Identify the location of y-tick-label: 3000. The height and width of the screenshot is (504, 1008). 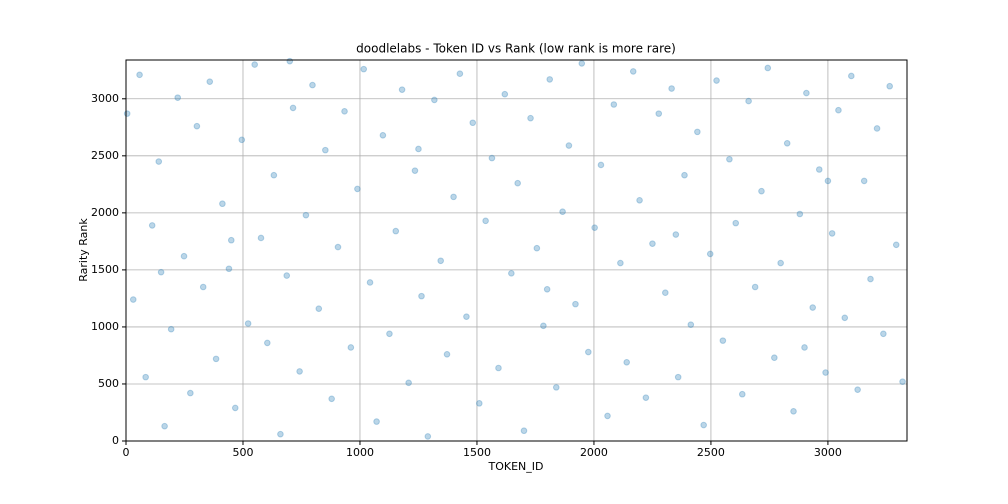
(105, 98).